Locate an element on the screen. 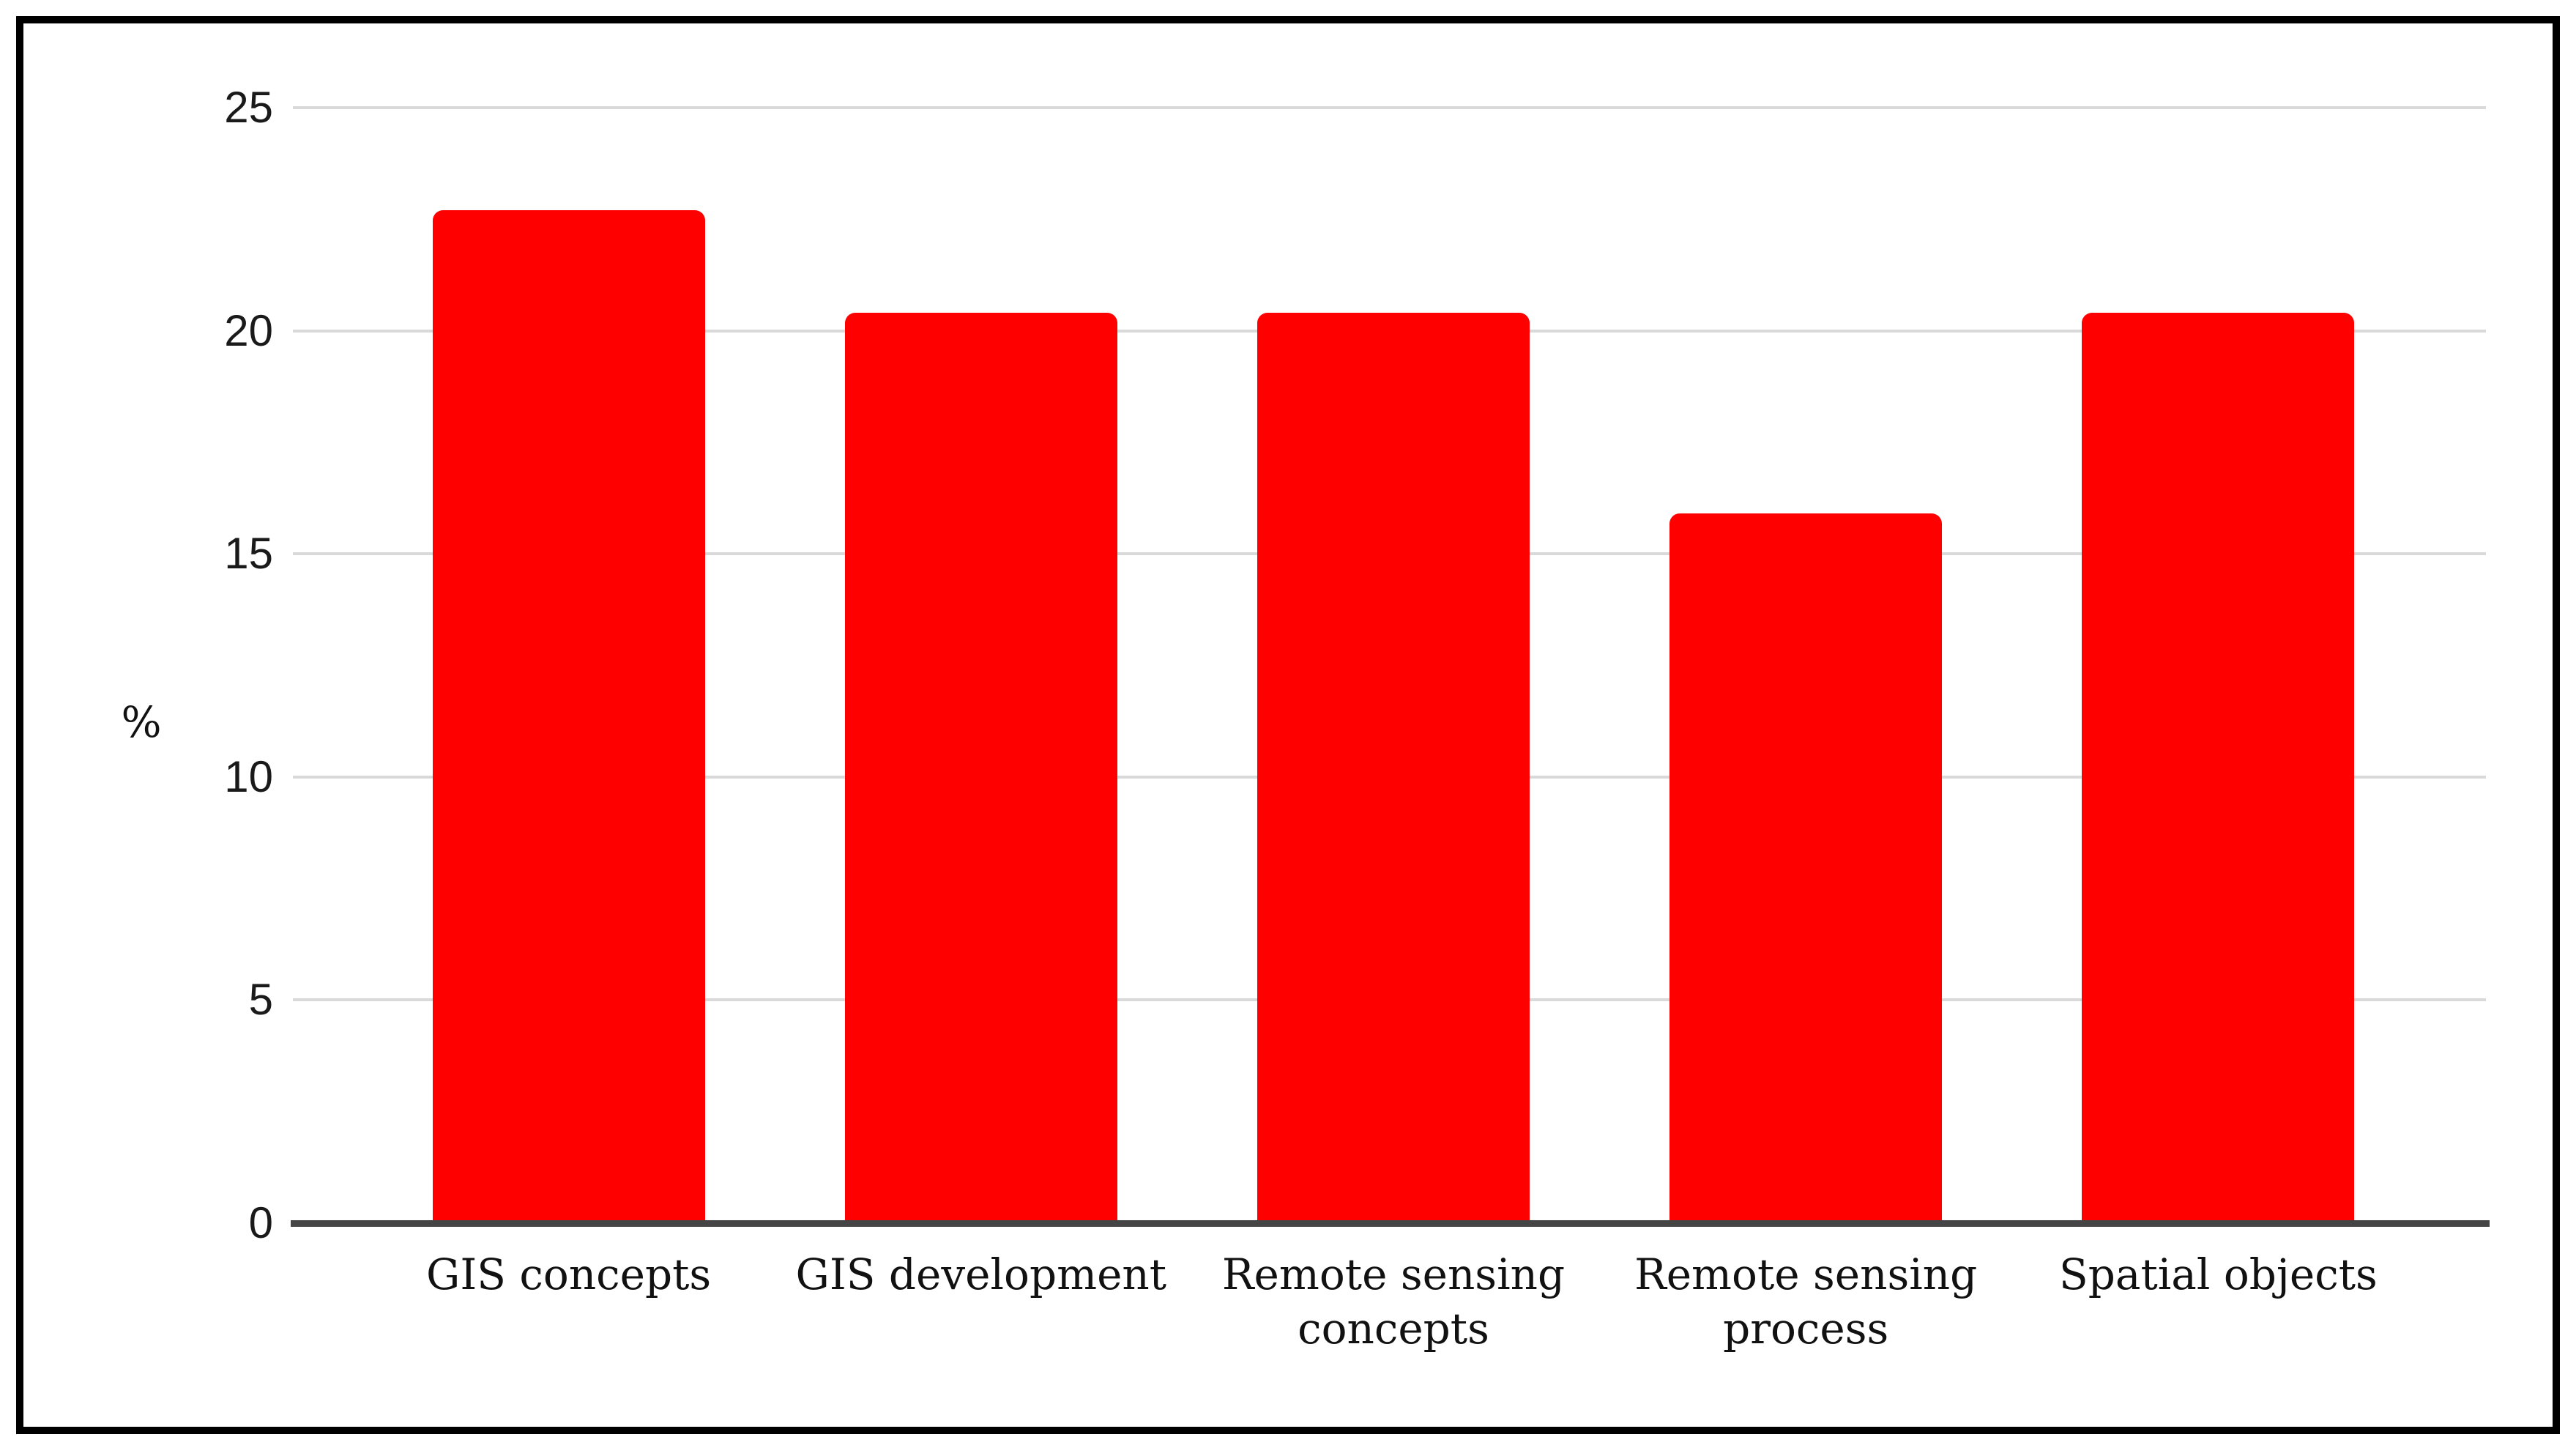  y-axis-title: % is located at coordinates (141, 722).